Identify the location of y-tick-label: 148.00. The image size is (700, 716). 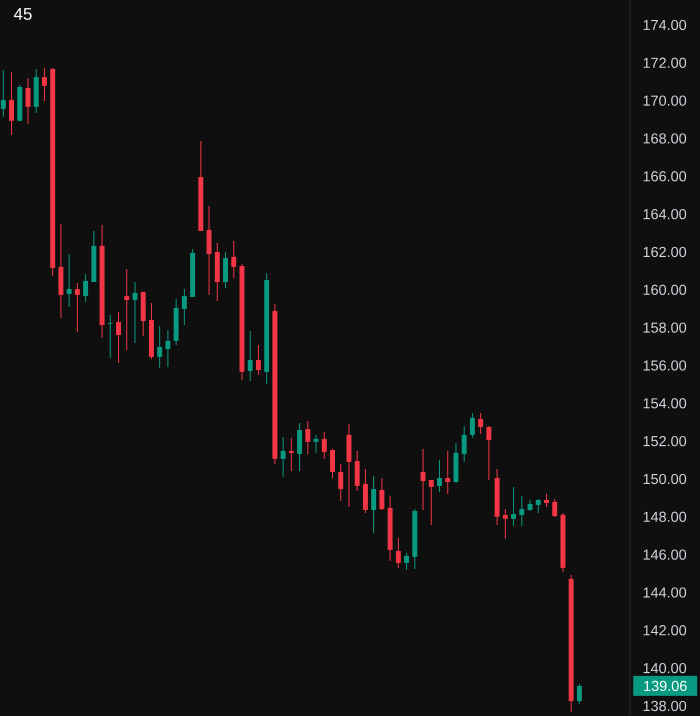
(665, 517).